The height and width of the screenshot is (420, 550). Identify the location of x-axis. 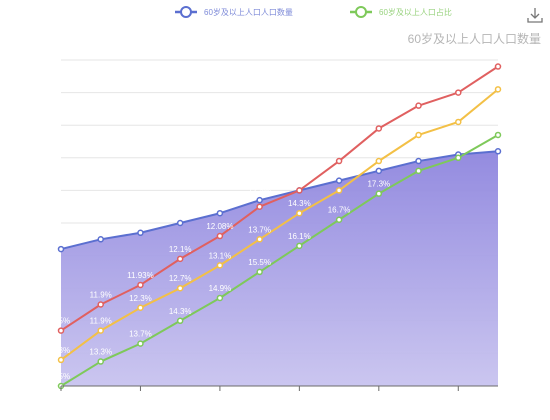
(279, 388).